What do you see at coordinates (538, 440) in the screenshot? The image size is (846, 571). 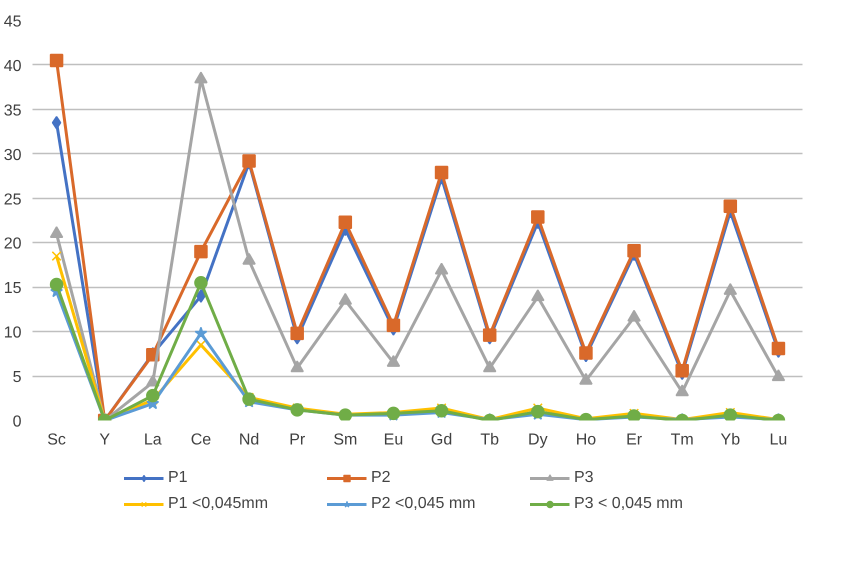 I see `x-tick-label: Dy` at bounding box center [538, 440].